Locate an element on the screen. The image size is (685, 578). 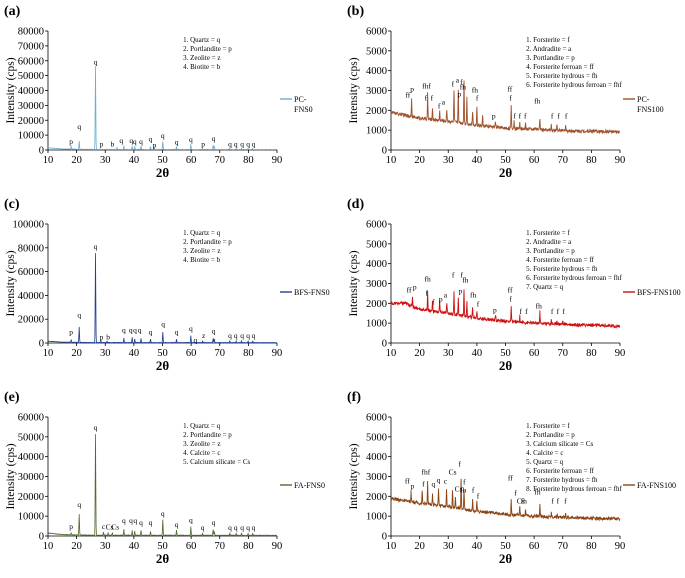
panel-label: (e) is located at coordinates (12, 397).